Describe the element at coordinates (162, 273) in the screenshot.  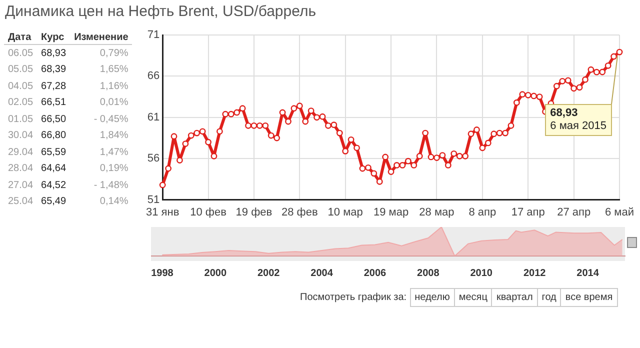
I see `x-tick-label: 1998` at that location.